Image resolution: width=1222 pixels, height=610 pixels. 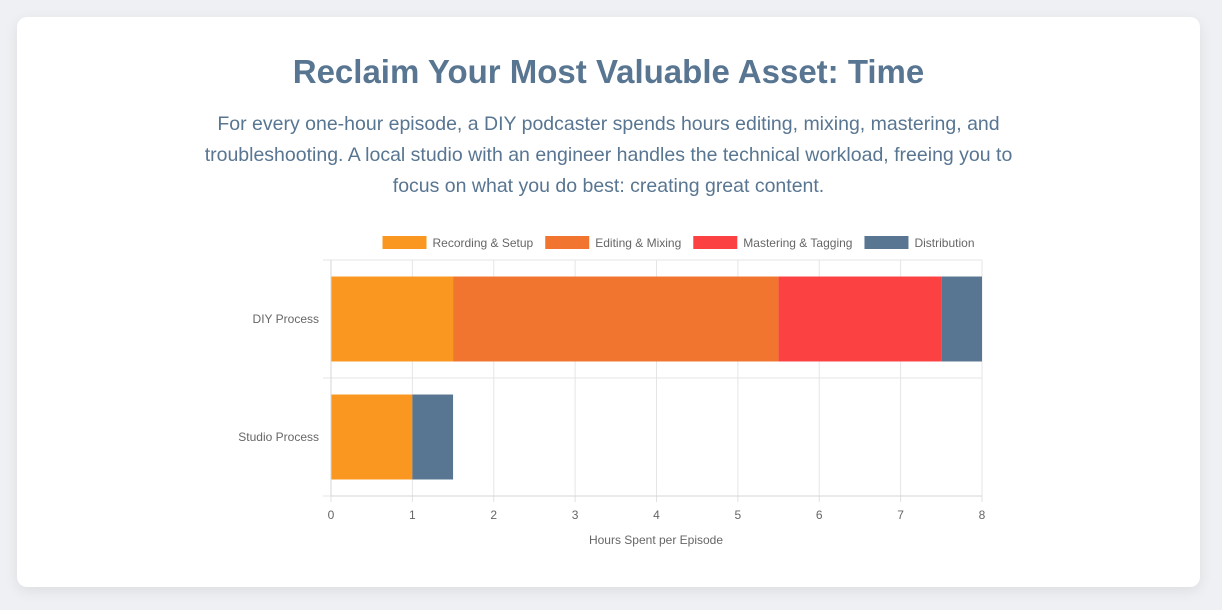 I want to click on legend-item: Editing & Mixing, so click(x=613, y=243).